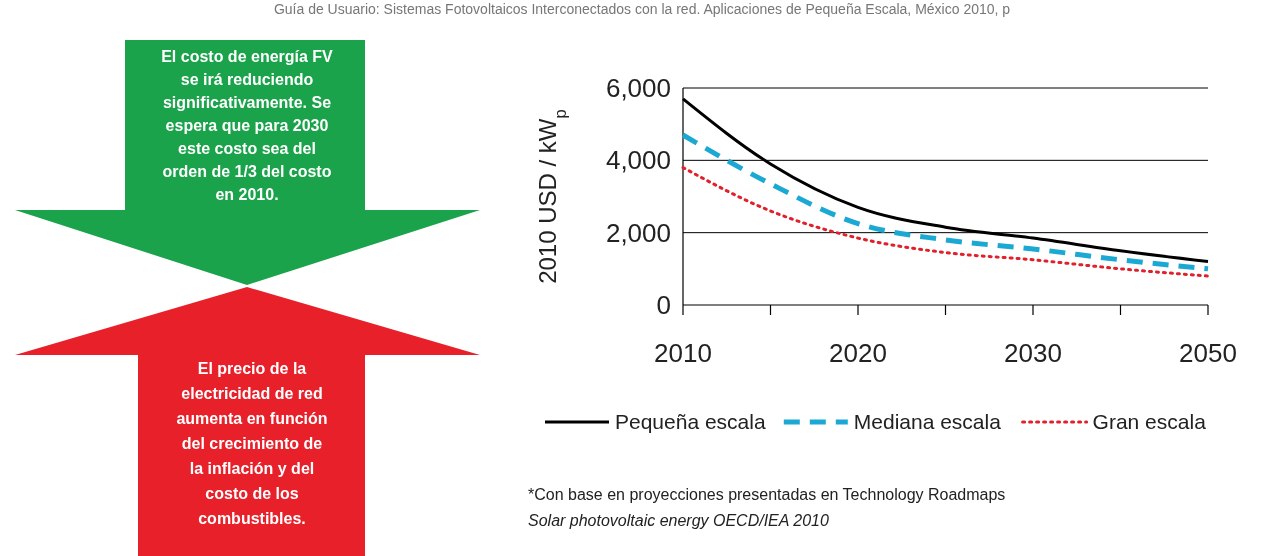  I want to click on legend-label: Gran escala, so click(1149, 422).